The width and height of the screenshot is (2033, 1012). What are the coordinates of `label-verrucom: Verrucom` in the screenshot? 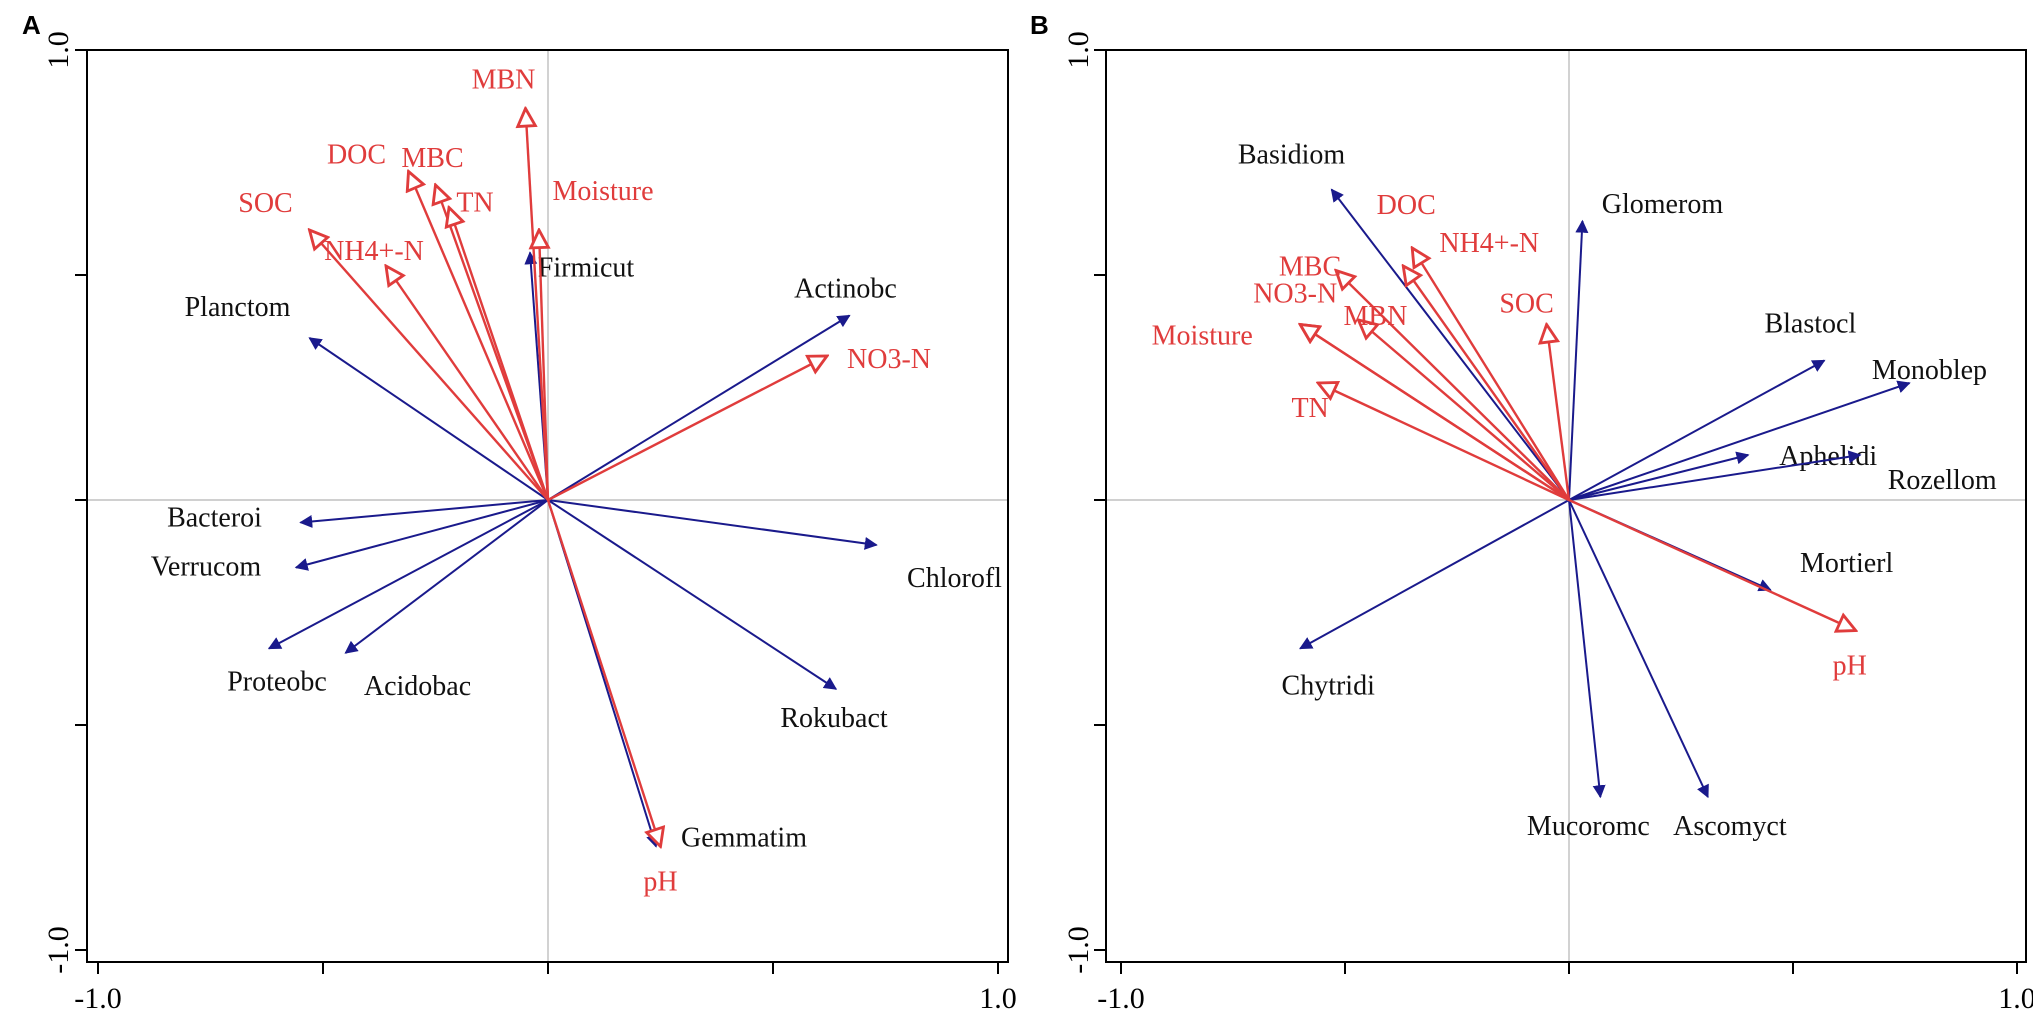 It's located at (206, 567).